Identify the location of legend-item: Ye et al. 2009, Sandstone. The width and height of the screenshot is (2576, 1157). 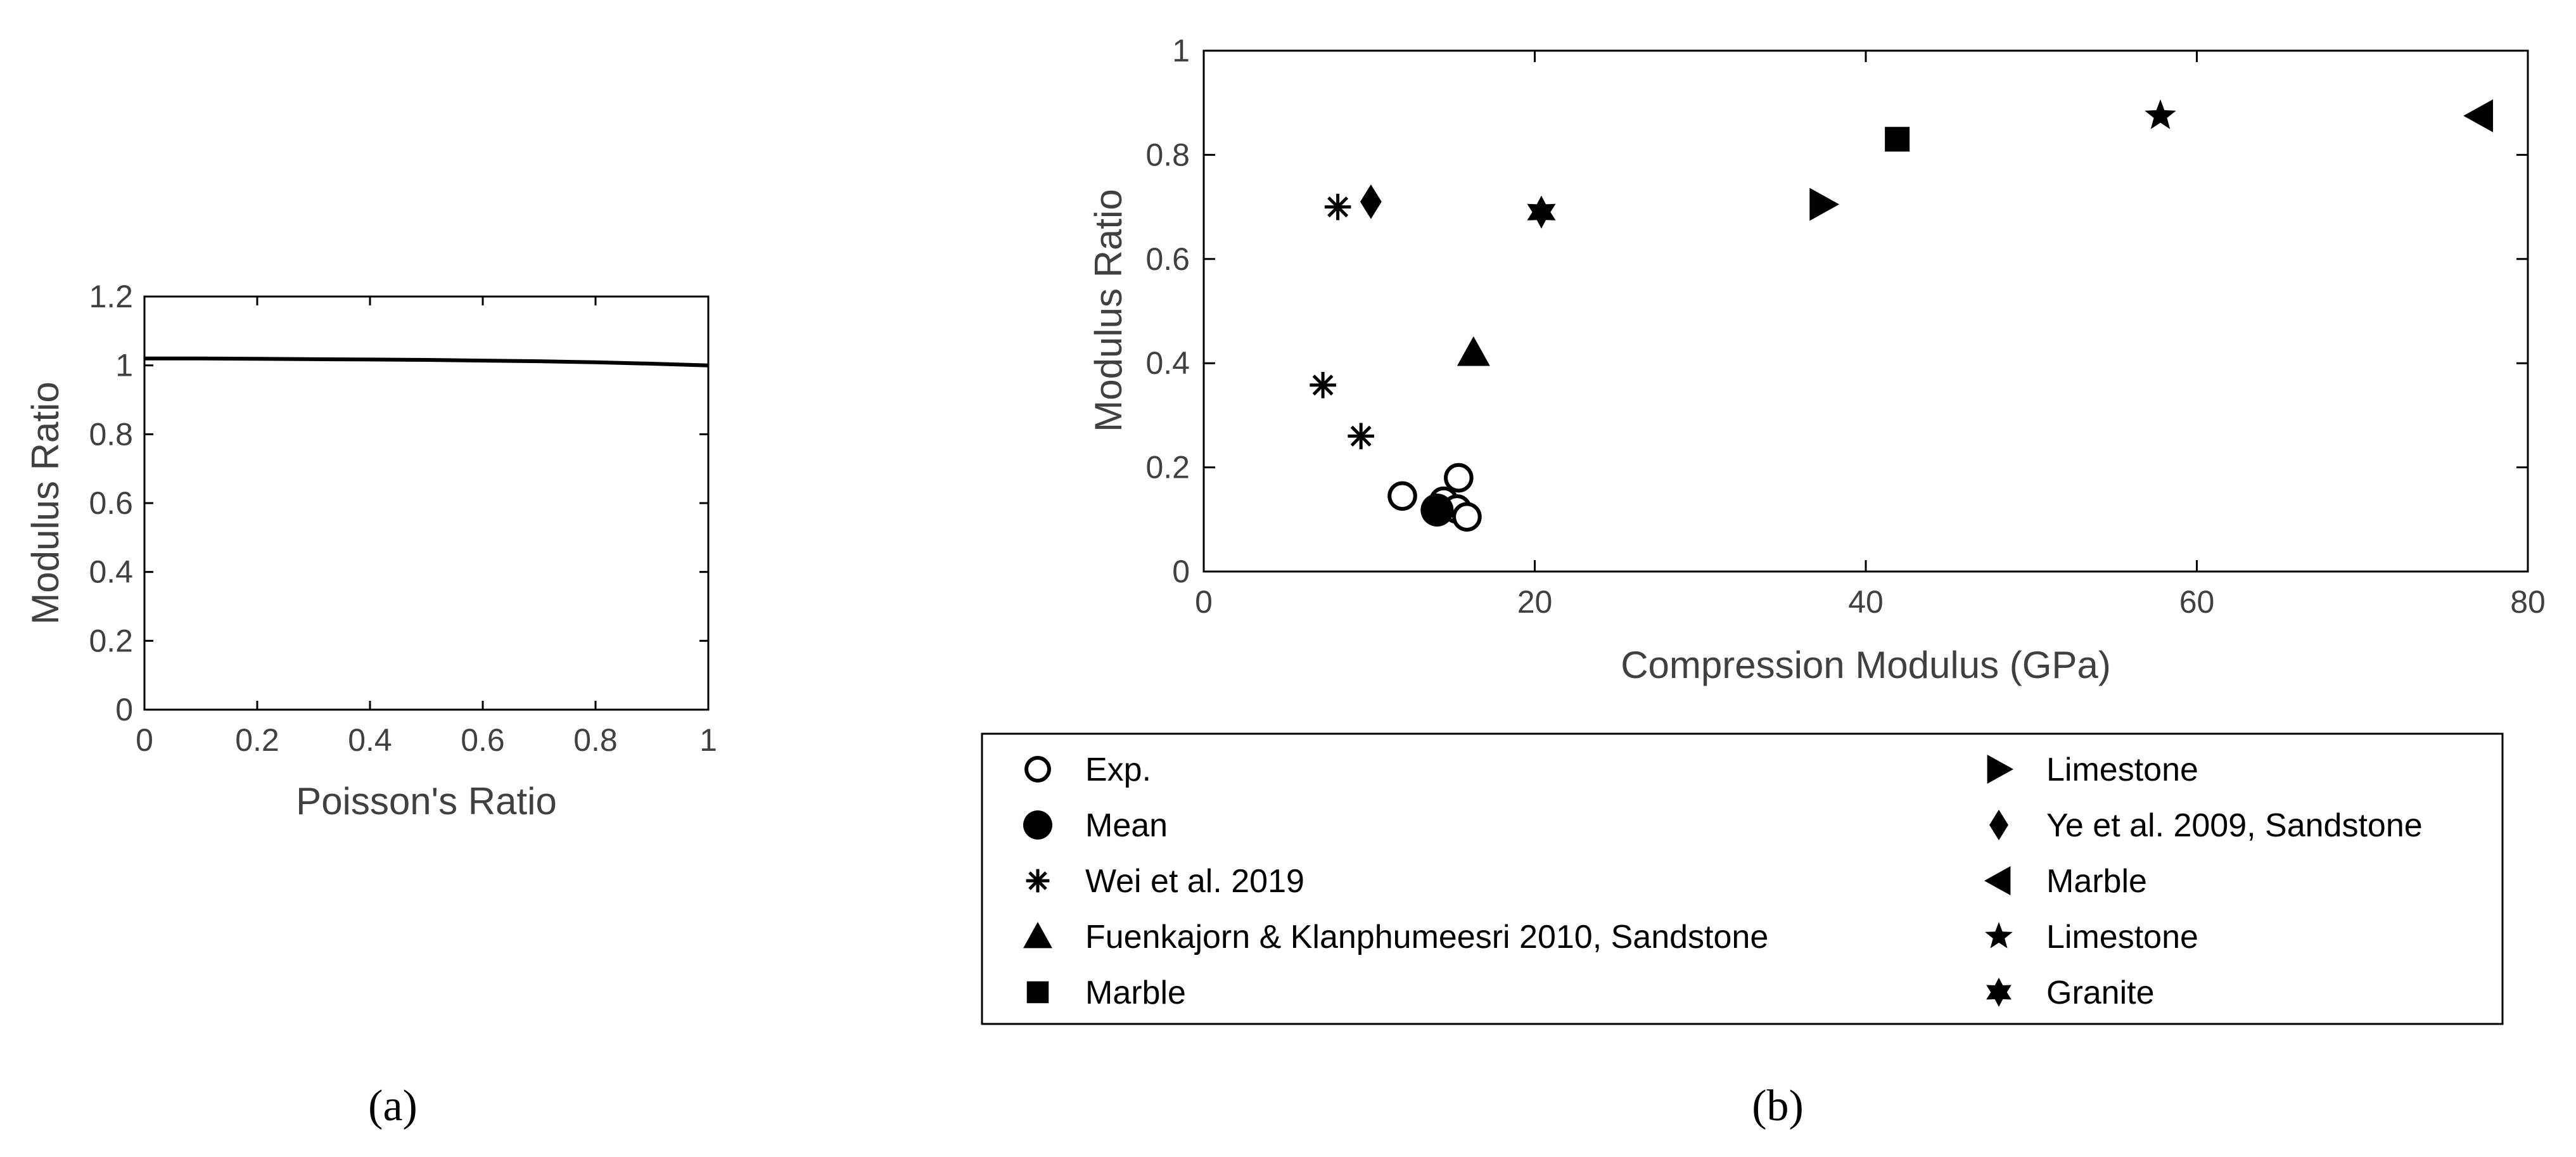
(2206, 825).